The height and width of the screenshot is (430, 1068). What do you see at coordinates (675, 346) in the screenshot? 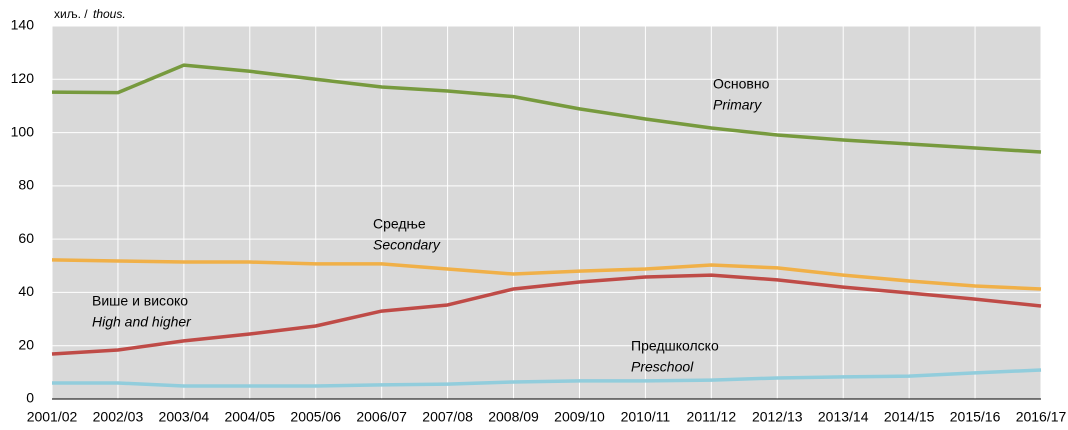
I see `series-label: Предшколско` at bounding box center [675, 346].